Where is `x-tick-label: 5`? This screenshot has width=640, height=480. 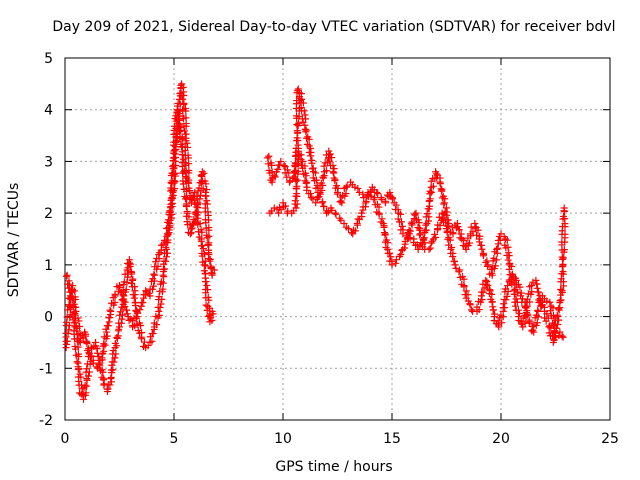
x-tick-label: 5 is located at coordinates (174, 439).